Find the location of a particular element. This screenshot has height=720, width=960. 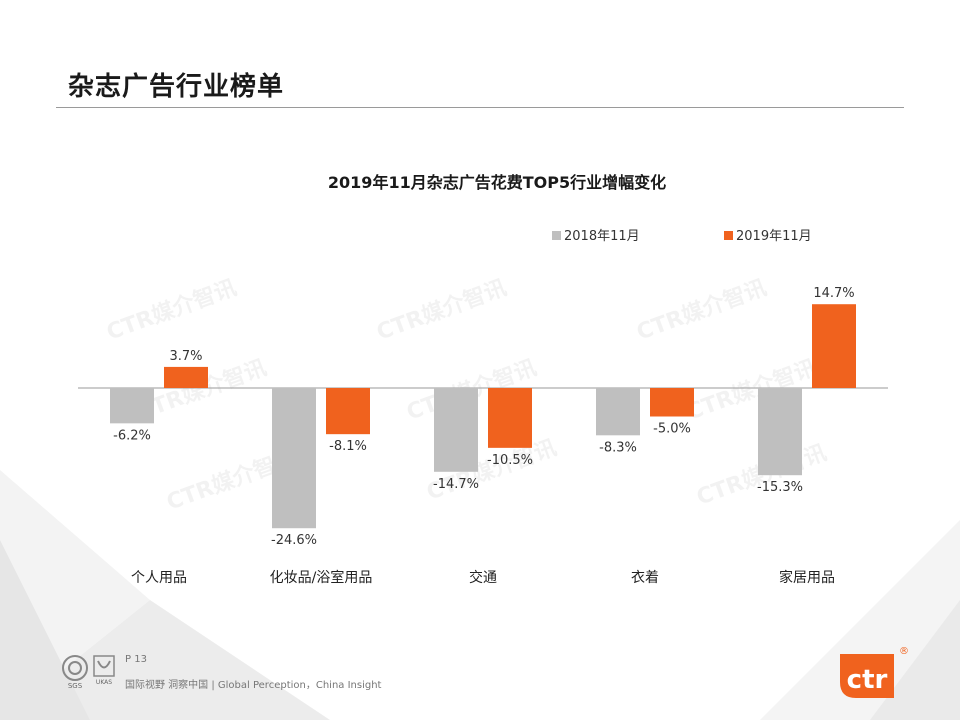

data-label-1-3: -5.0% is located at coordinates (672, 429).